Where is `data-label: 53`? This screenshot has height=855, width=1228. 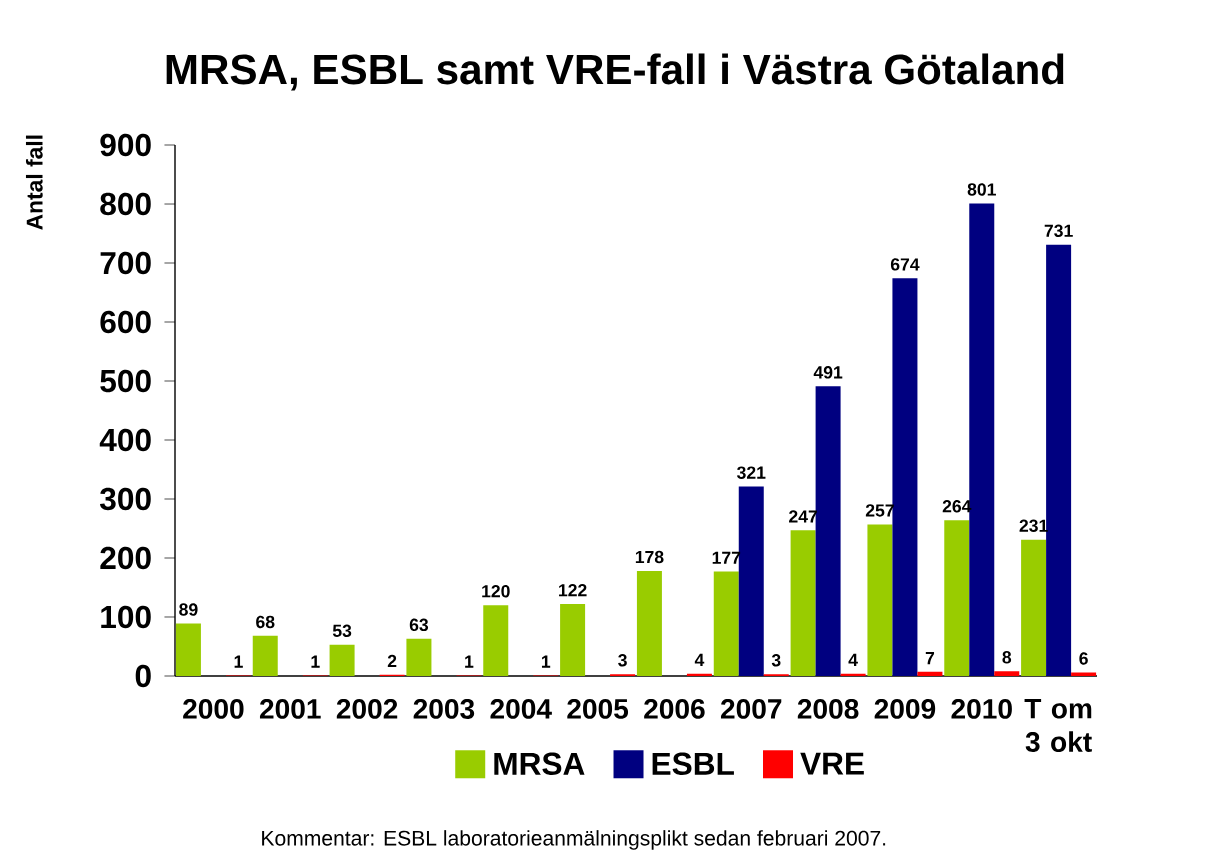 data-label: 53 is located at coordinates (342, 631).